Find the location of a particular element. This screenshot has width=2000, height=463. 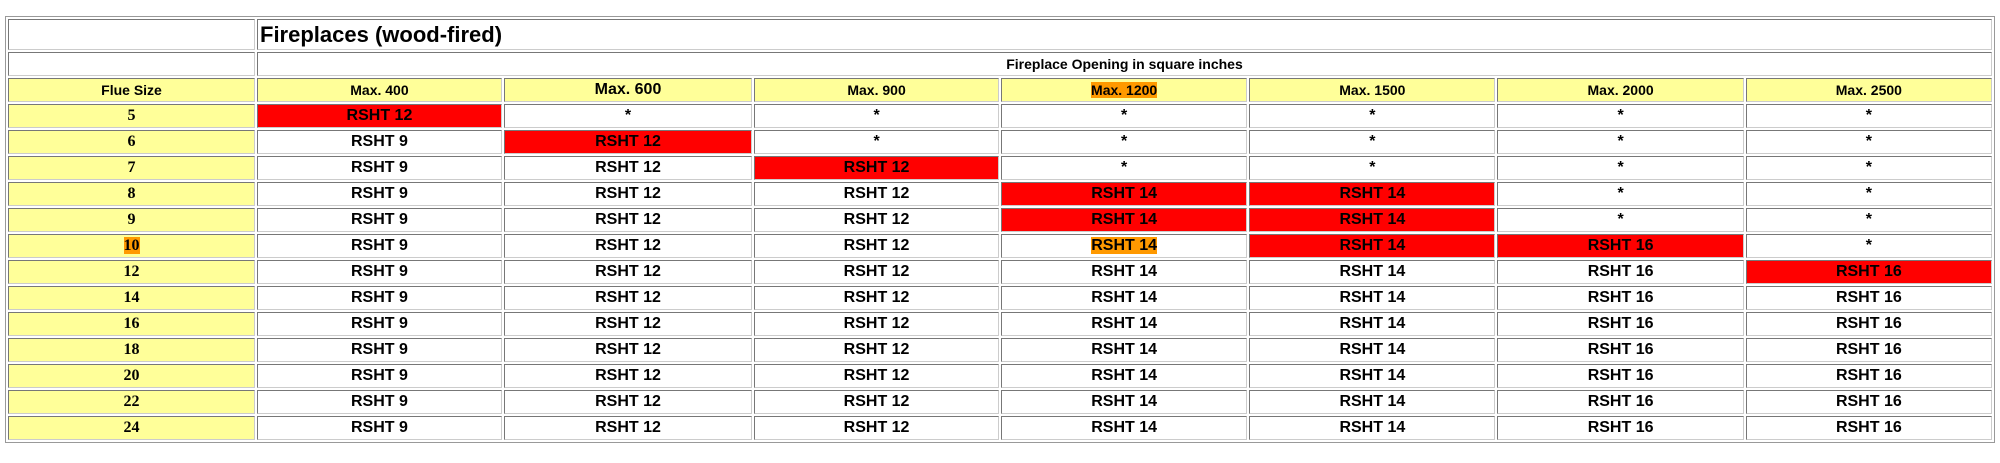

column-header: Max. 2500 is located at coordinates (1868, 90).